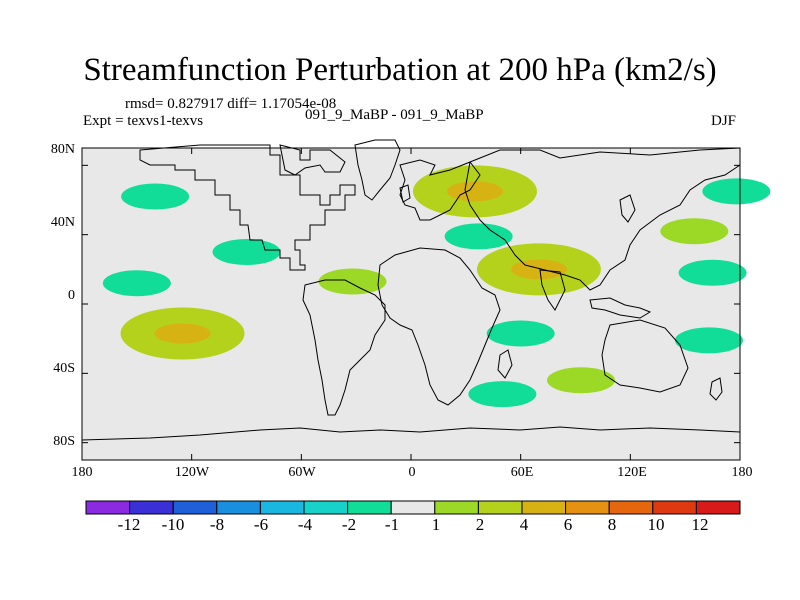  Describe the element at coordinates (231, 104) in the screenshot. I see `stats-text: rmsd= 0.827917 diff= 1.17054e-08` at that location.